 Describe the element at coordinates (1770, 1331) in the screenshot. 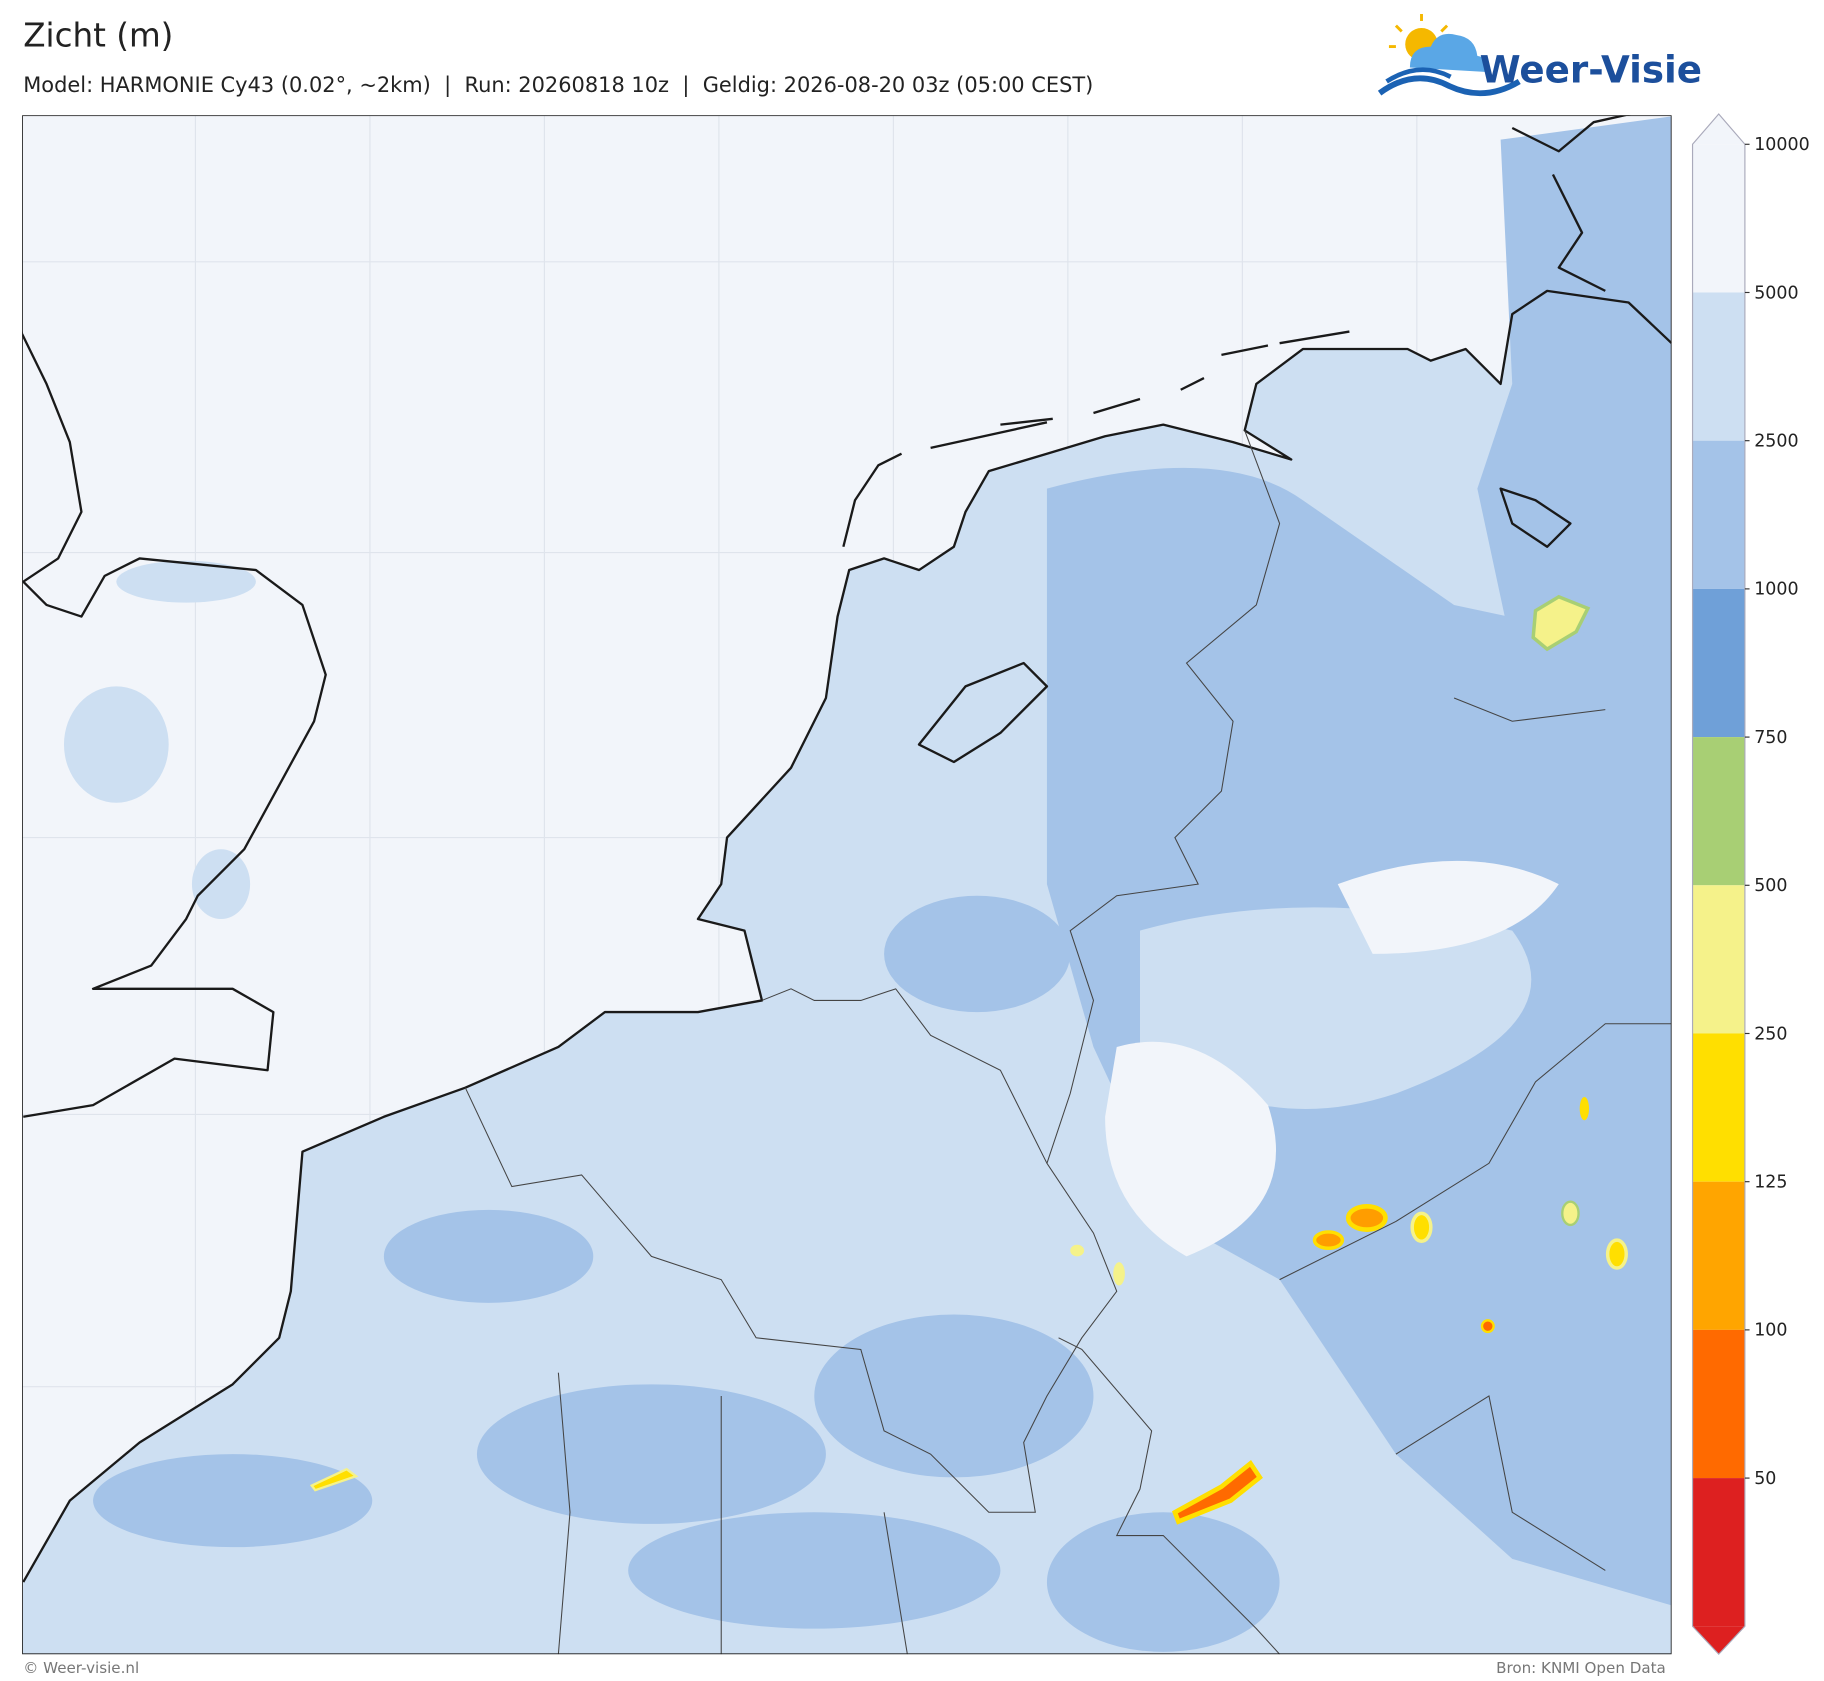

I see `colorbar-tick-label: 100` at that location.